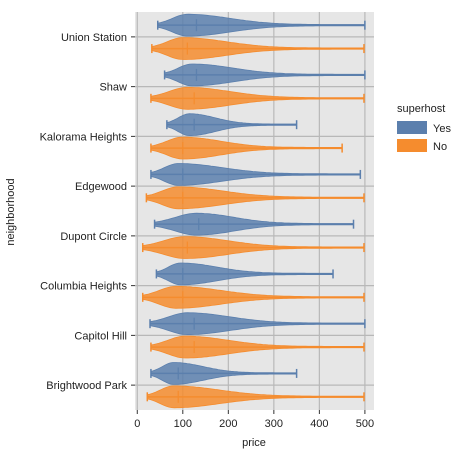 This screenshot has width=474, height=464. Describe the element at coordinates (274, 424) in the screenshot. I see `x-tick-label: 300` at that location.